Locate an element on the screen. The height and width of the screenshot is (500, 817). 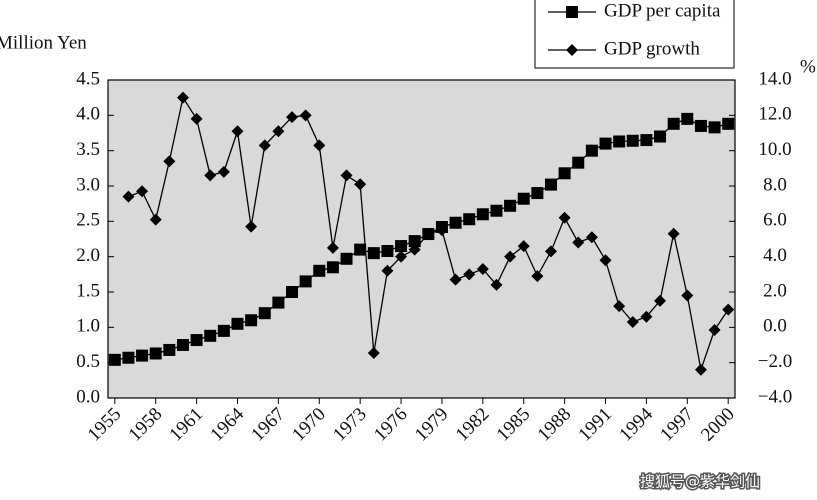
x-tick-label: 1991 is located at coordinates (595, 425).